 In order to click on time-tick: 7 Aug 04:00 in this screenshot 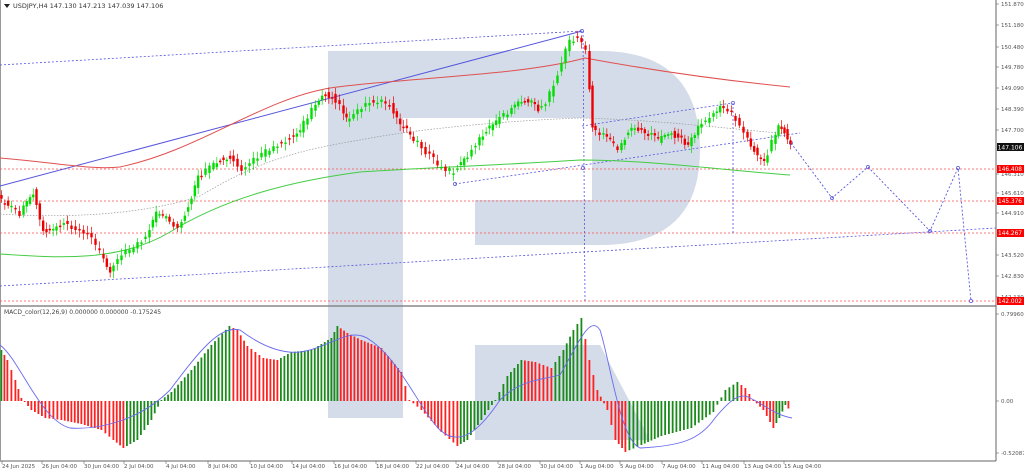, I will do `click(679, 467)`.